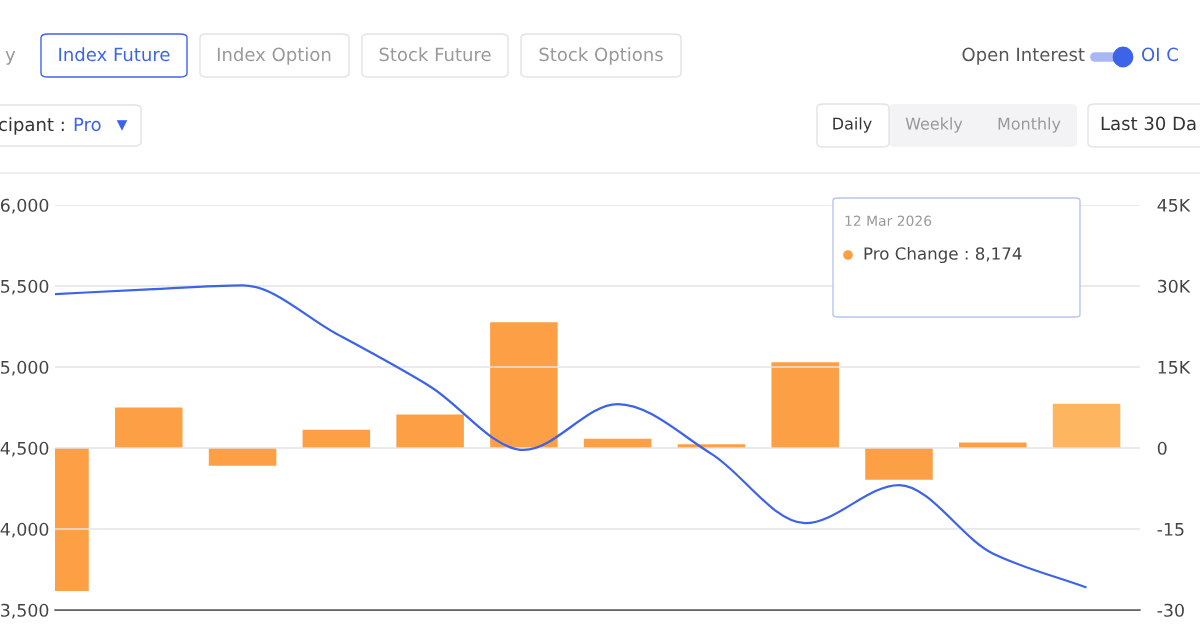 Image resolution: width=1200 pixels, height=629 pixels. I want to click on y2-tick-label: 45K, so click(1174, 205).